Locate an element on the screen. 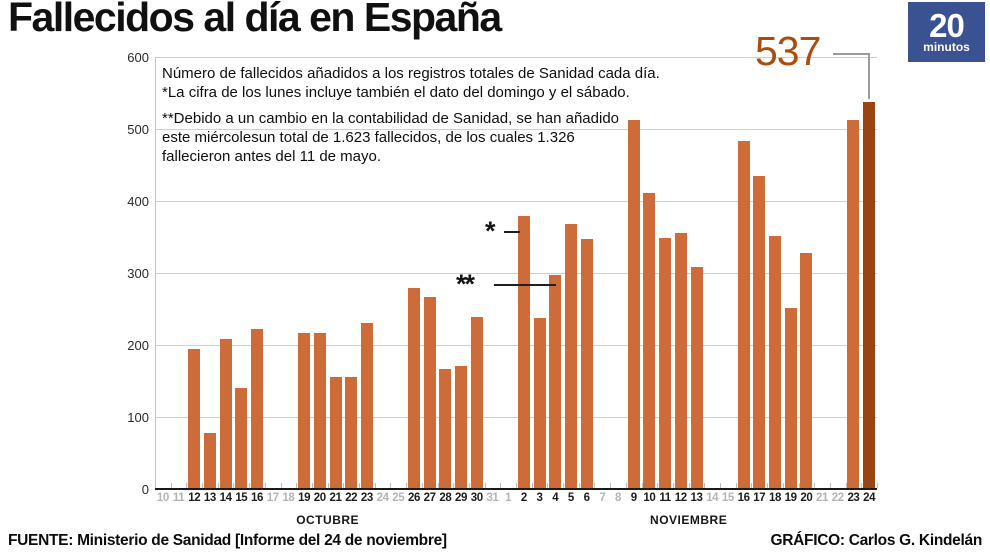 The height and width of the screenshot is (556, 990). x-tick-label: 19 is located at coordinates (790, 498).